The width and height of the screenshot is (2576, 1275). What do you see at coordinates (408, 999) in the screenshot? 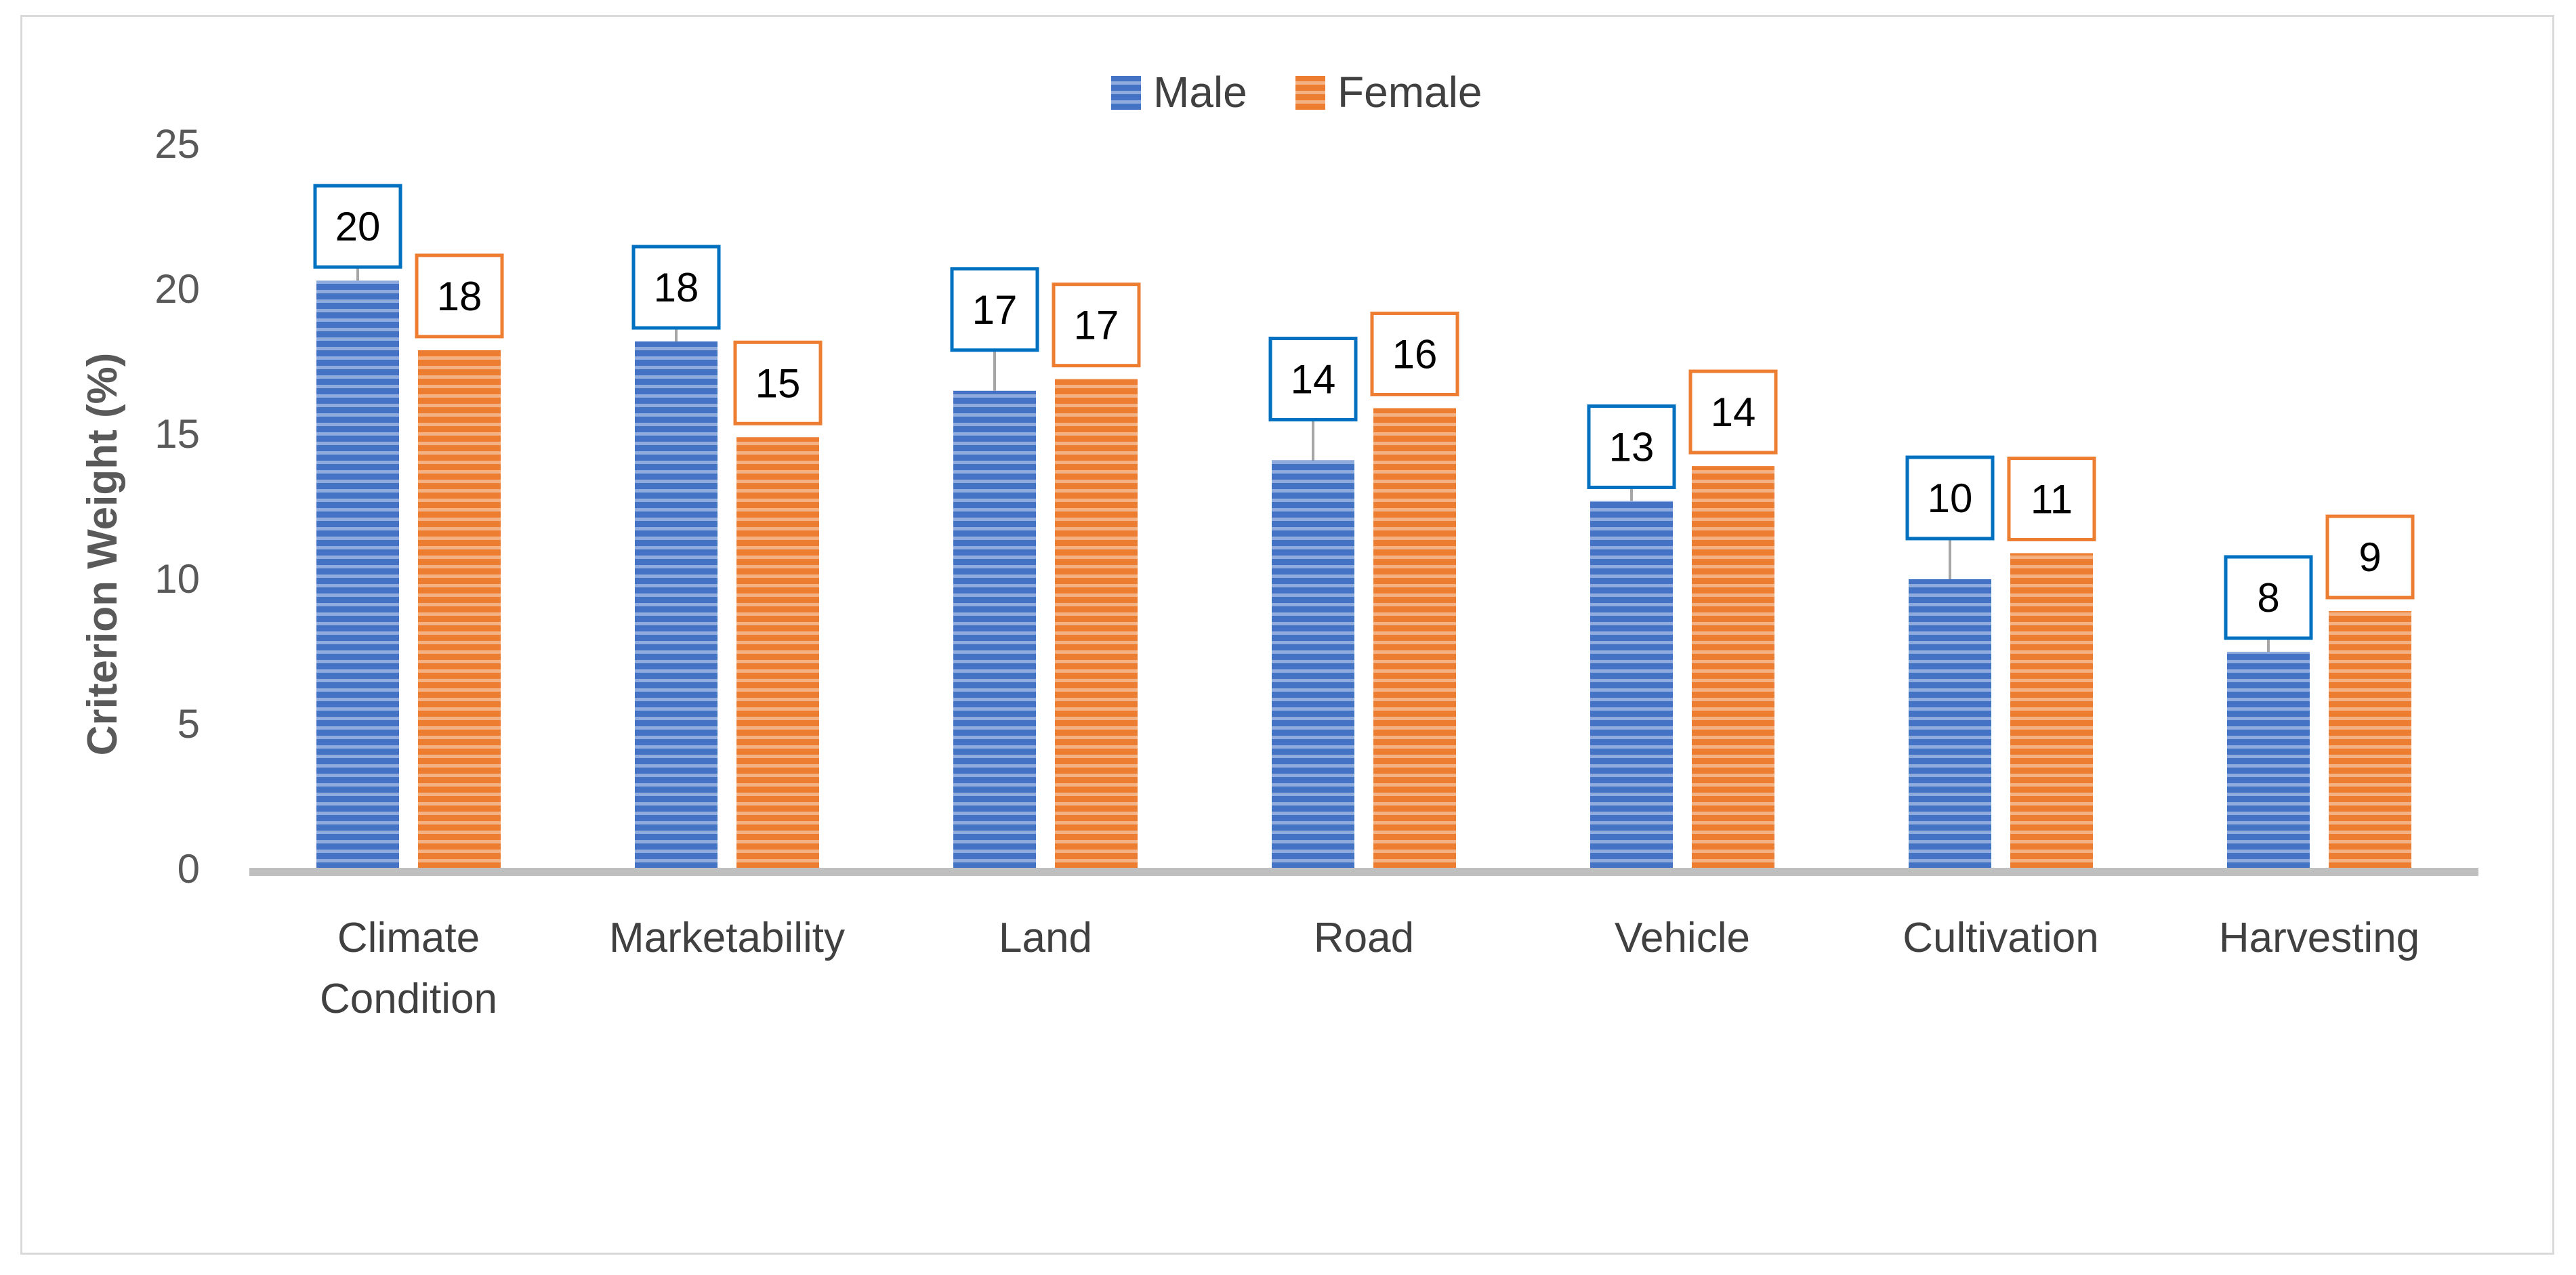
I see `x-category-label: Condition` at bounding box center [408, 999].